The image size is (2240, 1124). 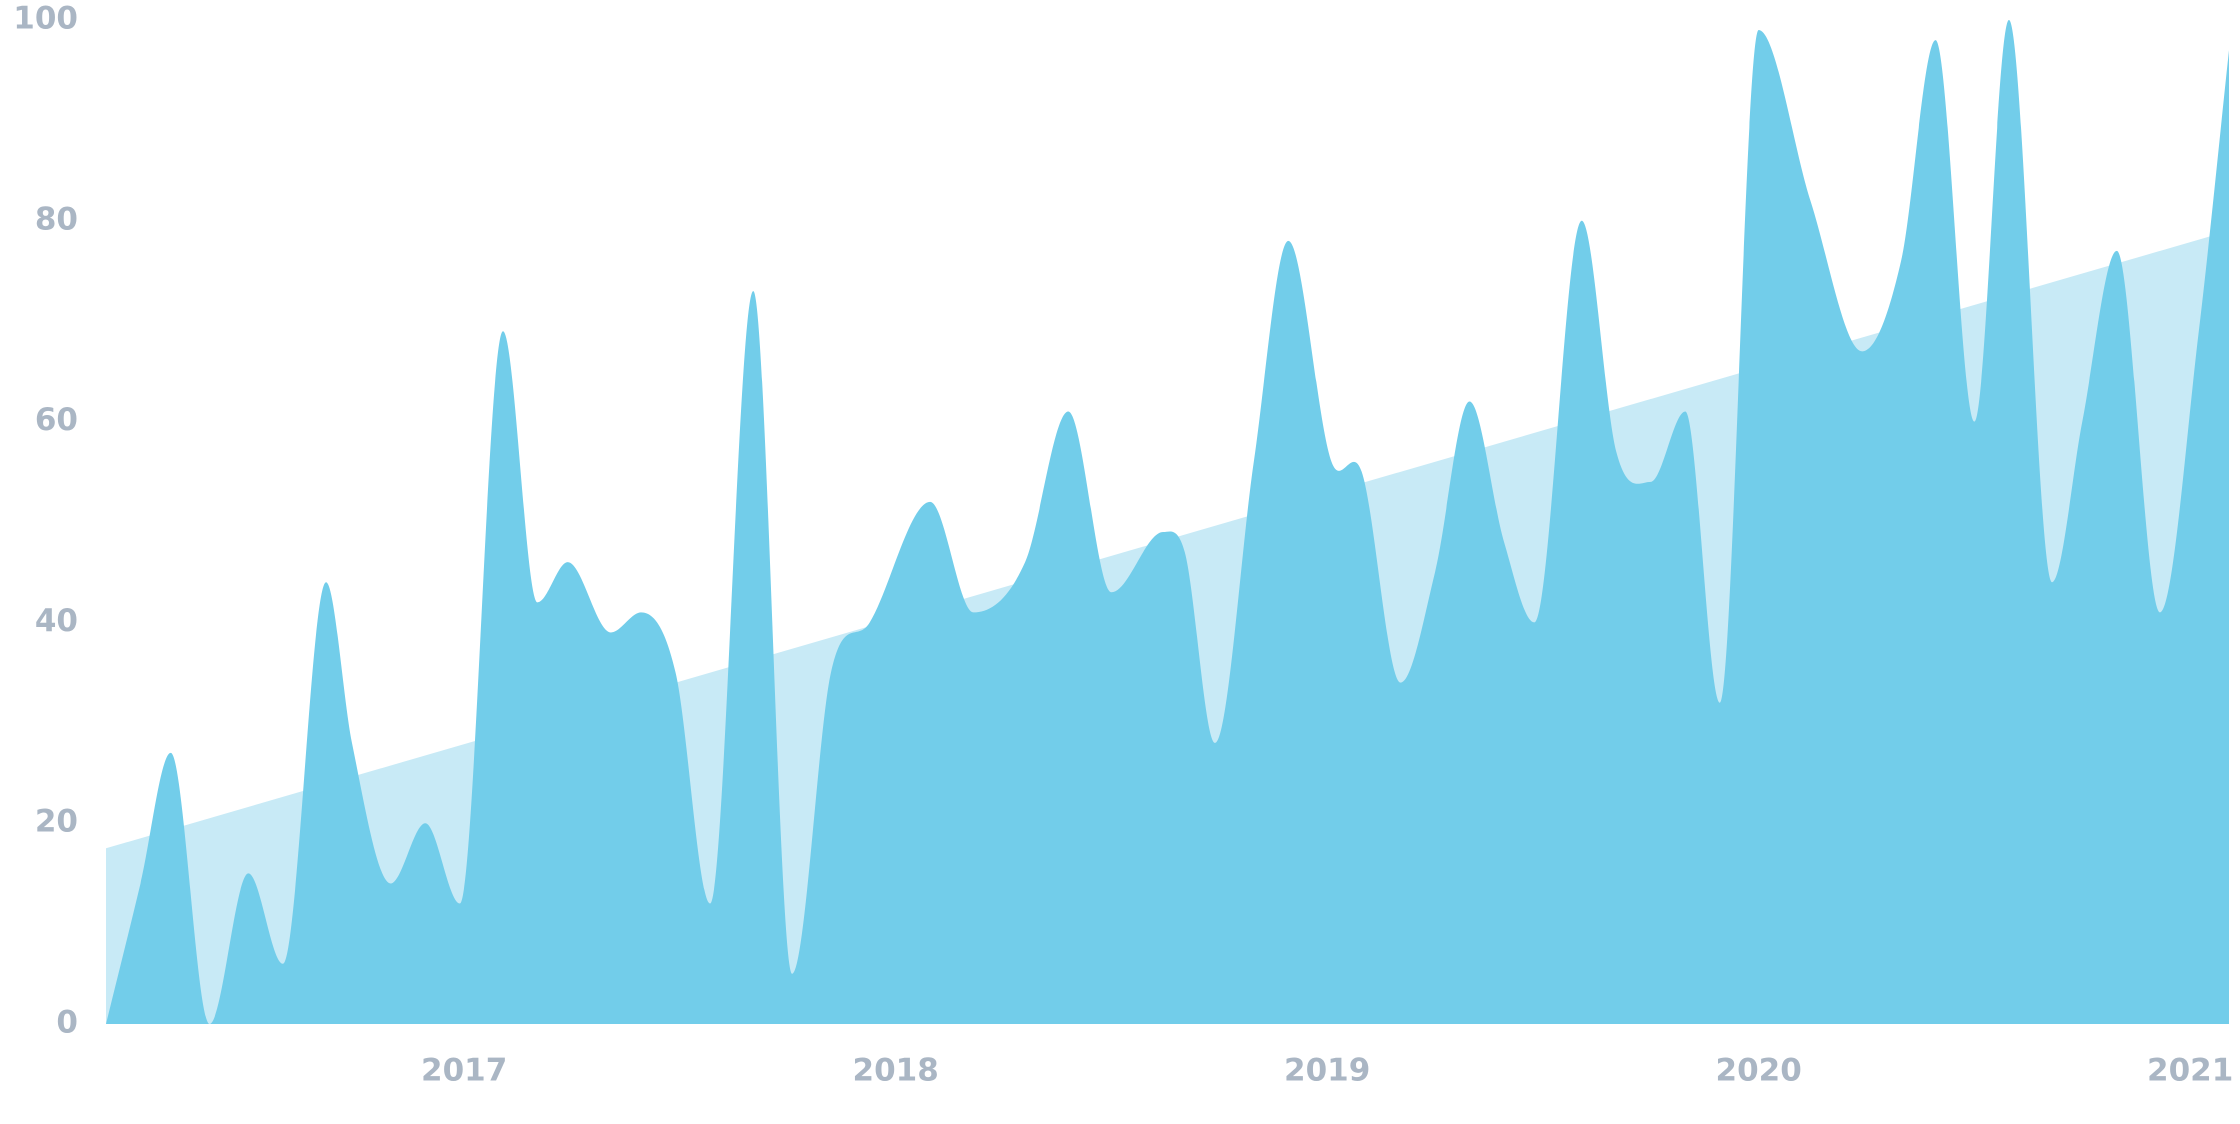 What do you see at coordinates (67, 1023) in the screenshot?
I see `y-tick-label: 0` at bounding box center [67, 1023].